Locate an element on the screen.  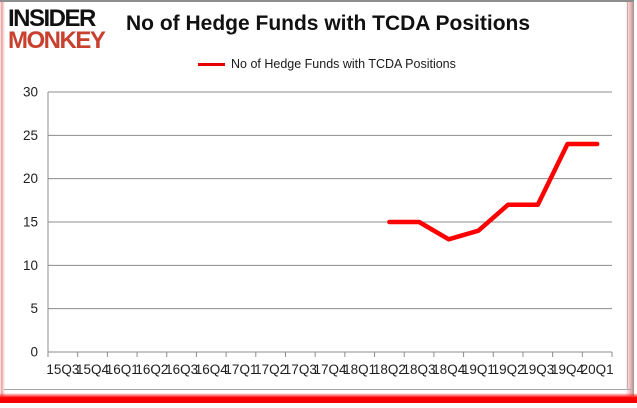
legend-label: No of Hedge Funds with TCDA Positions is located at coordinates (343, 64).